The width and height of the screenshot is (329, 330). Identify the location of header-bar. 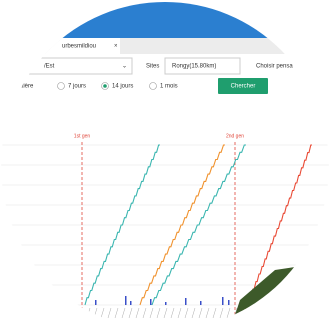
(165, 20).